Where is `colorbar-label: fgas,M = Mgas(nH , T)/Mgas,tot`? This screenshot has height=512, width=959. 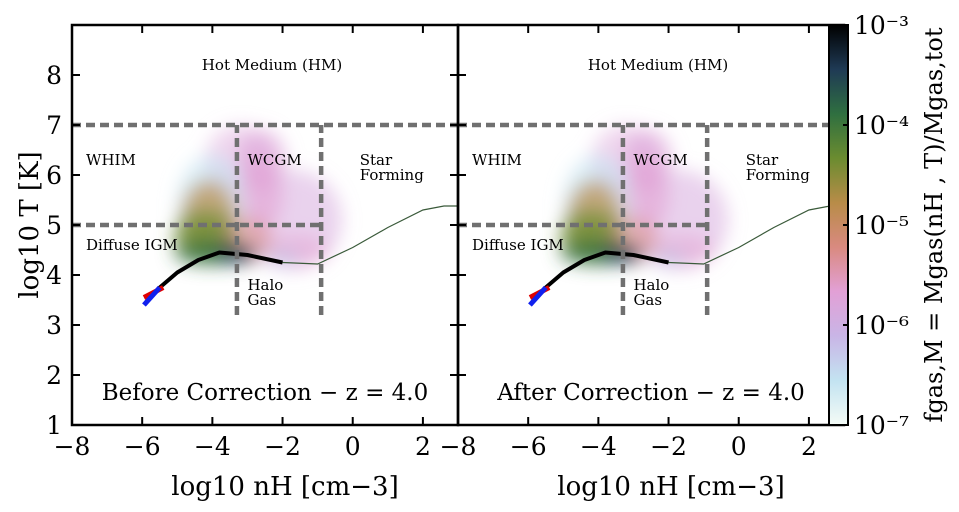
colorbar-label: fgas,M = Mgas(nH , T)/Mgas,tot is located at coordinates (934, 224).